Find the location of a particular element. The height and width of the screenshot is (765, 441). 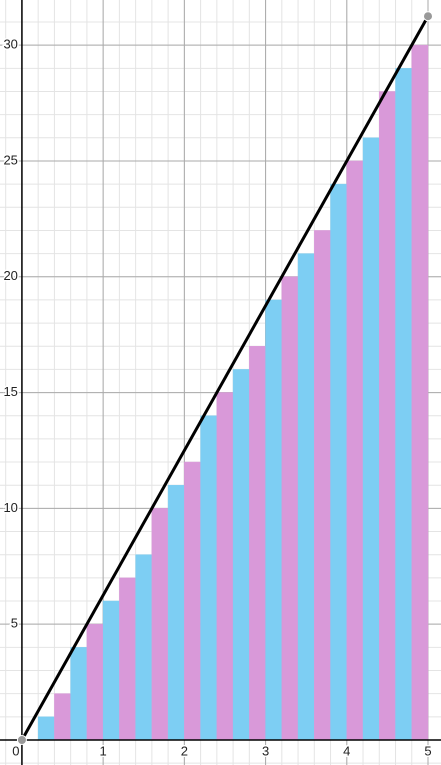

x-tick-label: 4 is located at coordinates (346, 750).